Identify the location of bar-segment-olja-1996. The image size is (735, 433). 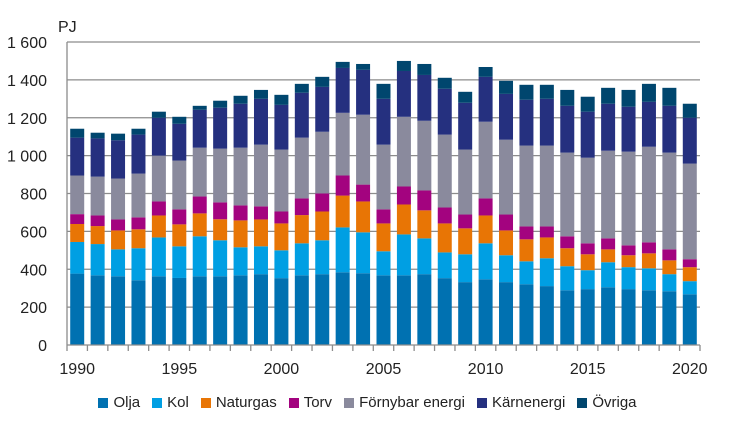
(199, 310).